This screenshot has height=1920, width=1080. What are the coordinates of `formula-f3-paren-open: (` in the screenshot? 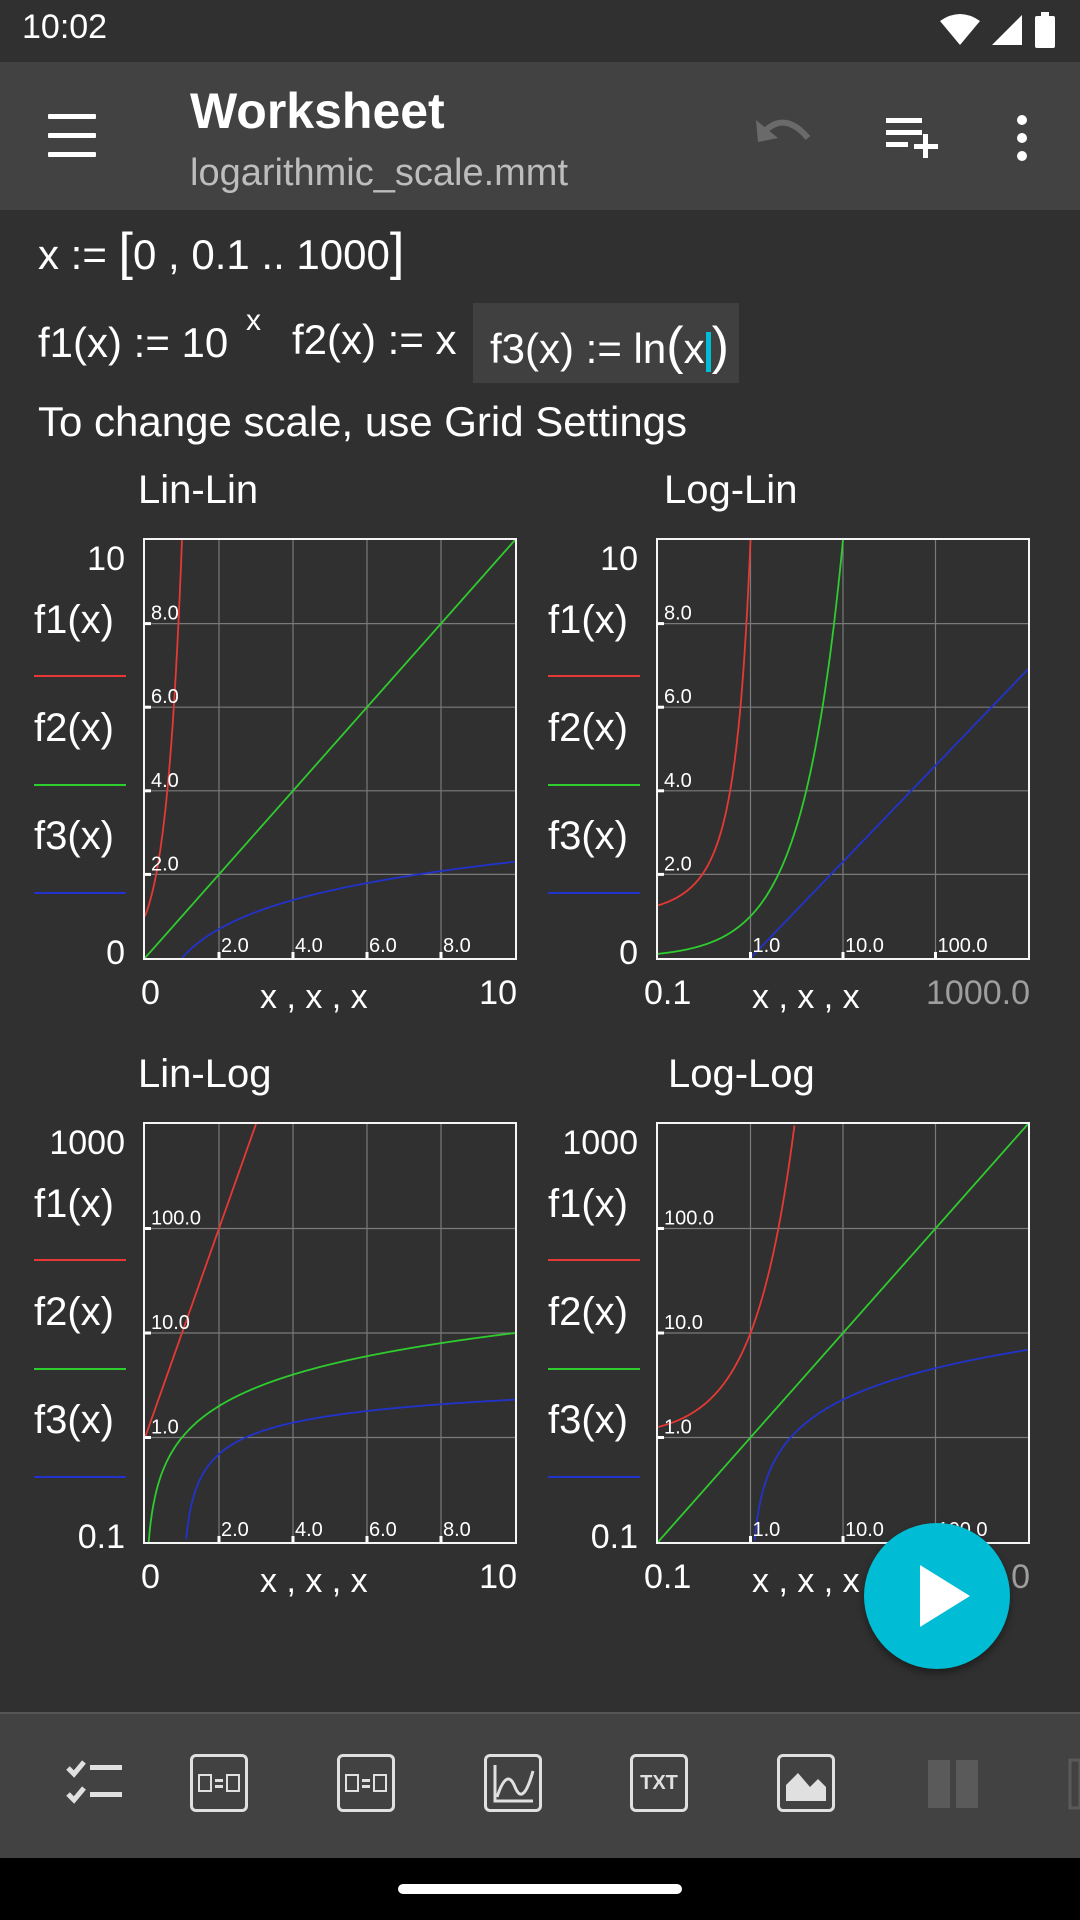 It's located at (675, 346).